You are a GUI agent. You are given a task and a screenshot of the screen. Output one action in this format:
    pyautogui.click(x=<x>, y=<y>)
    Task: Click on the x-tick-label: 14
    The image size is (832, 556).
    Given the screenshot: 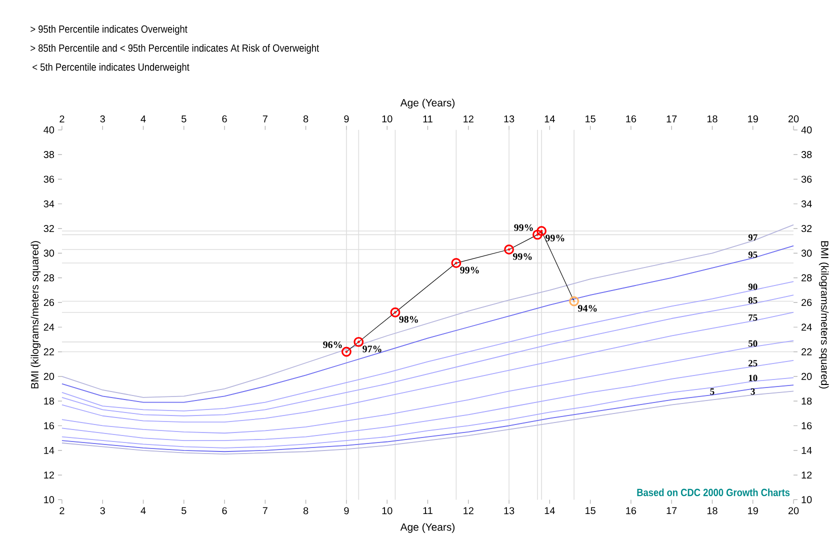 What is the action you would take?
    pyautogui.click(x=549, y=510)
    